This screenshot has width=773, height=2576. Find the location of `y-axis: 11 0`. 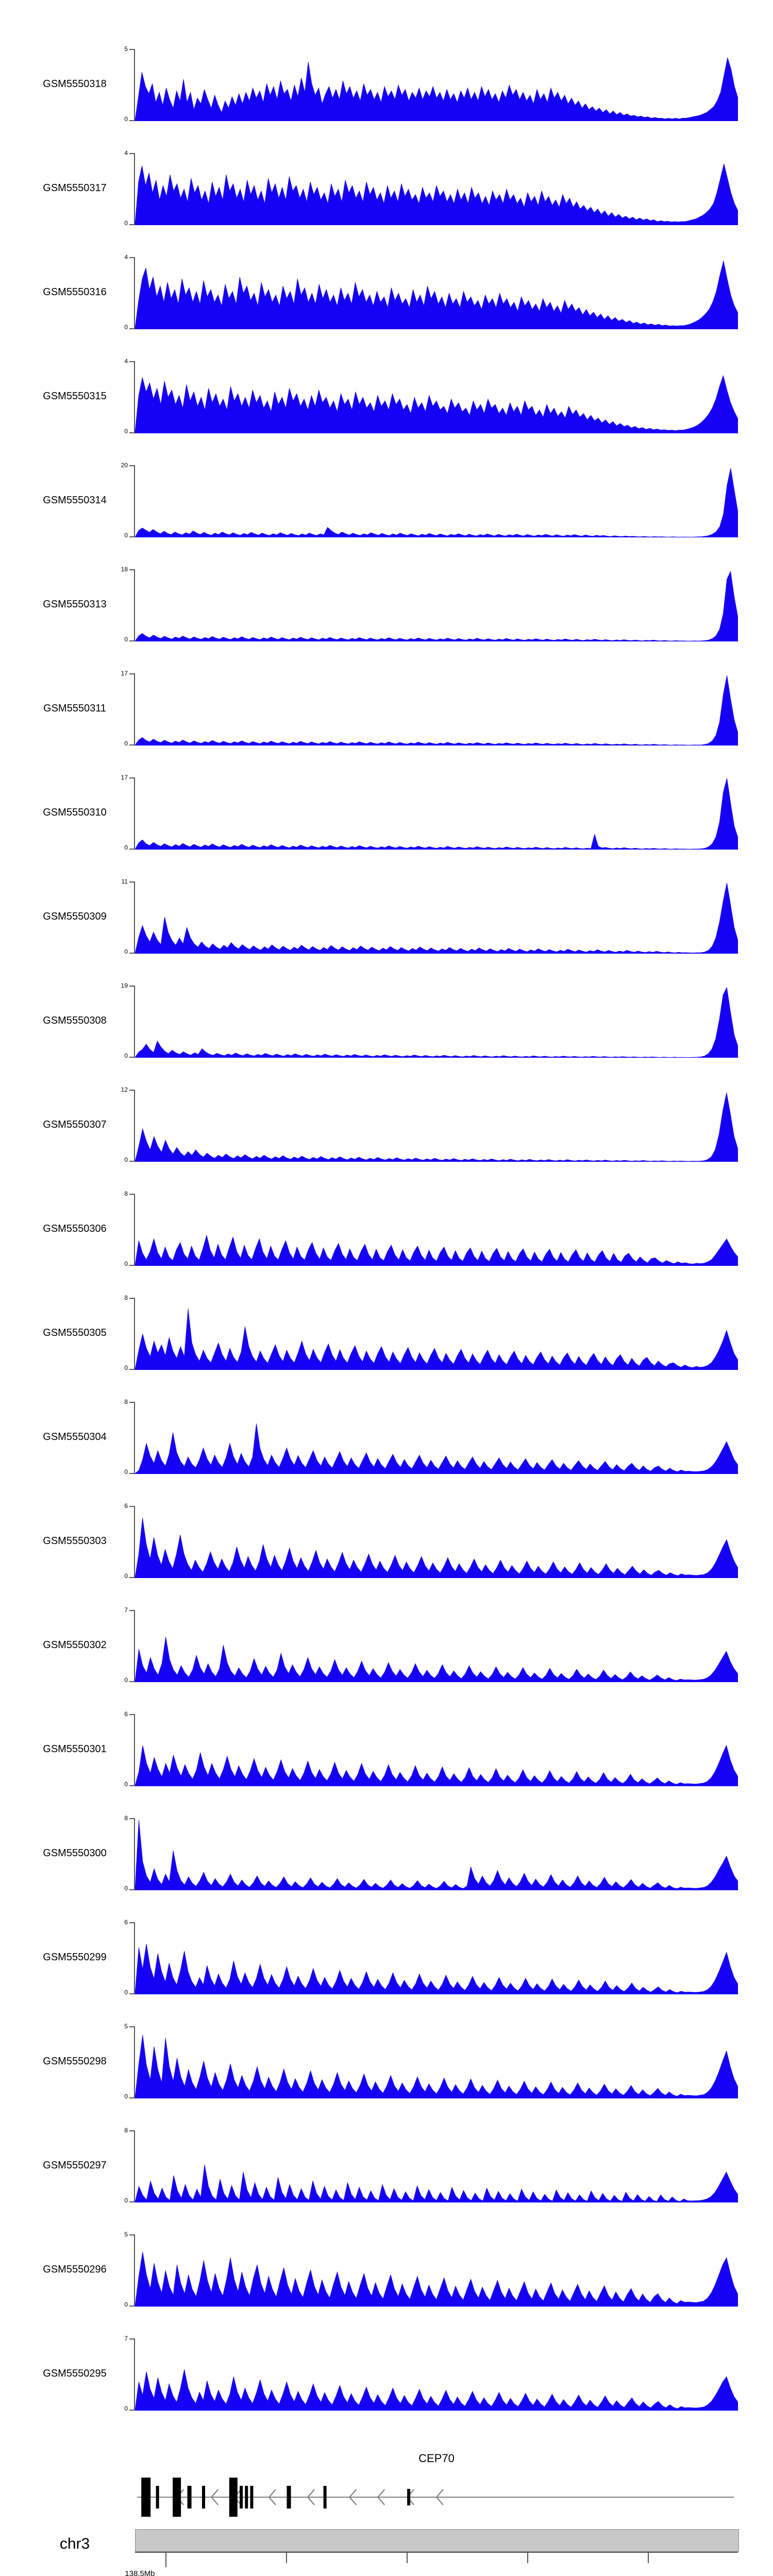

y-axis: 11 0 is located at coordinates (128, 916).